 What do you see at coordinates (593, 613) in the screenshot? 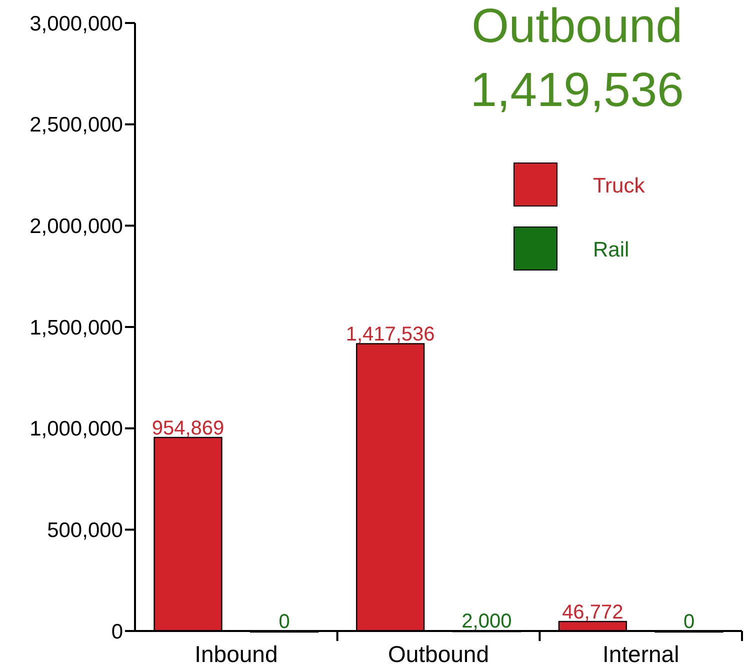
I see `data-label: 46,772` at bounding box center [593, 613].